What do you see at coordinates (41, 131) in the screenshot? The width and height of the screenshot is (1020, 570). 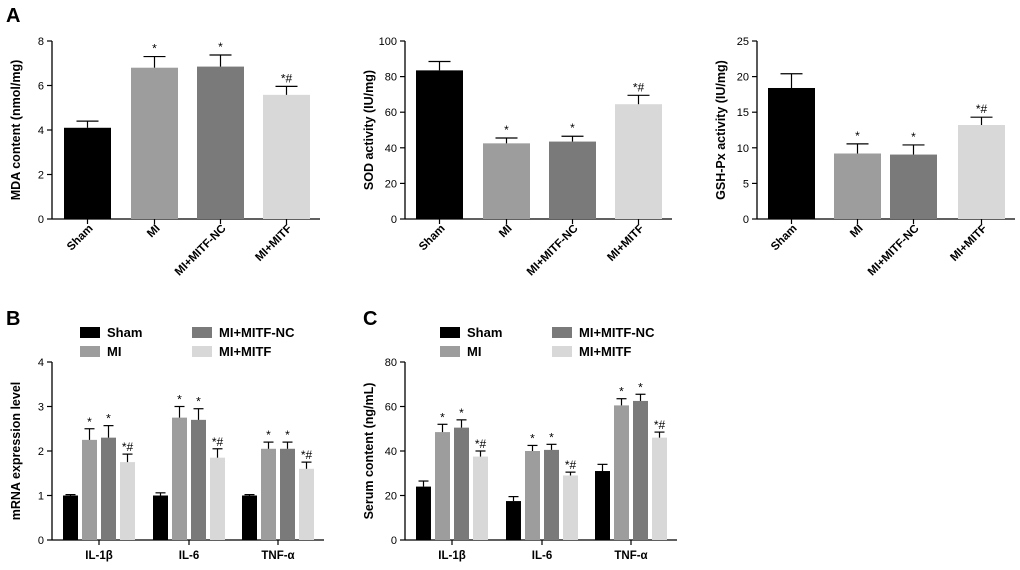 I see `y-tick-label: 4` at bounding box center [41, 131].